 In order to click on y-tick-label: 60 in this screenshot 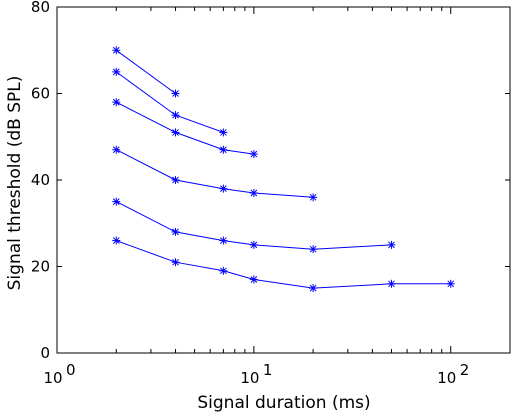, I will do `click(40, 94)`.